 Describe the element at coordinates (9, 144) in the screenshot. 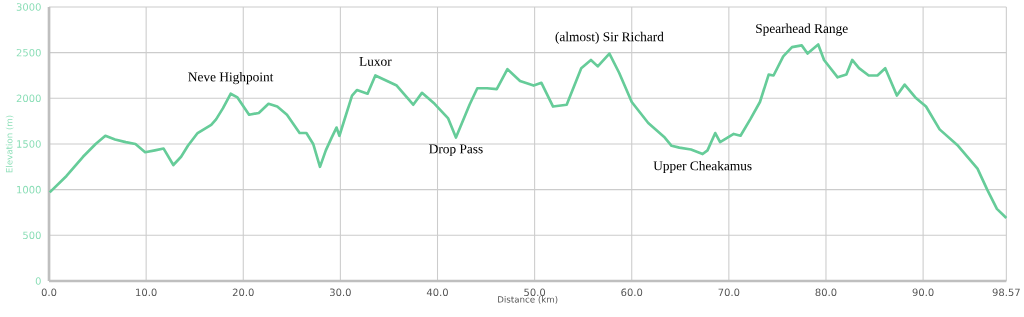

I see `y-axis-title: Elevation (m)` at that location.